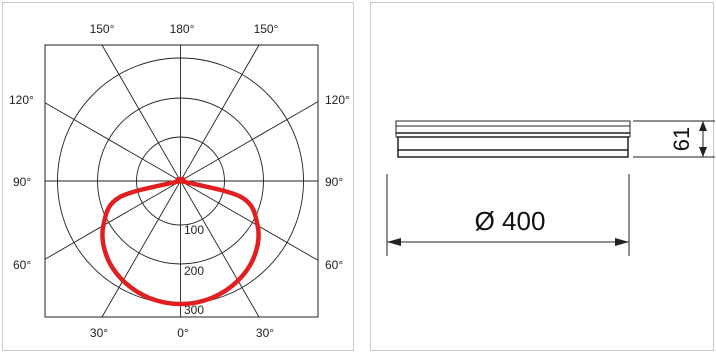  Describe the element at coordinates (265, 333) in the screenshot. I see `angle-label-bottom-right: 30°` at that location.